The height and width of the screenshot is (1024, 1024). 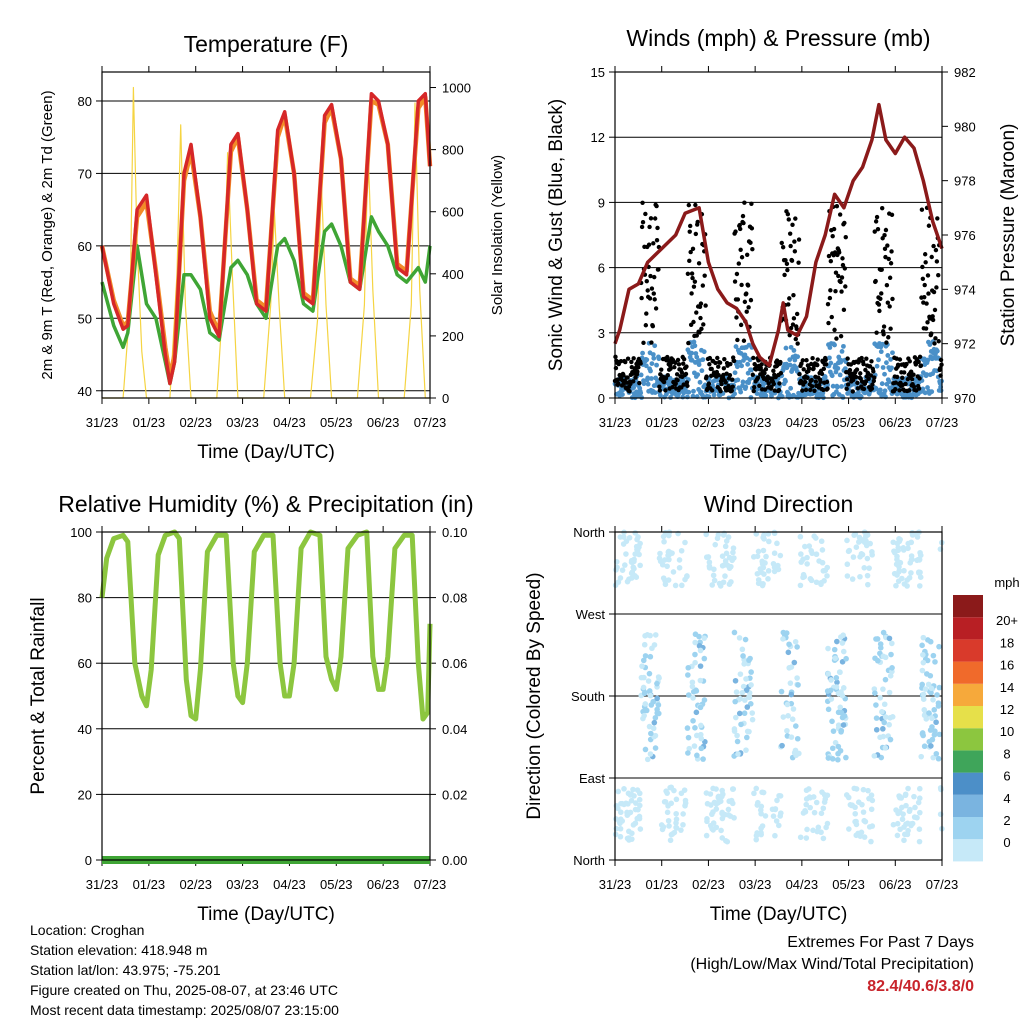 What do you see at coordinates (456, 88) in the screenshot?
I see `y-right-tick-label: 1000` at bounding box center [456, 88].